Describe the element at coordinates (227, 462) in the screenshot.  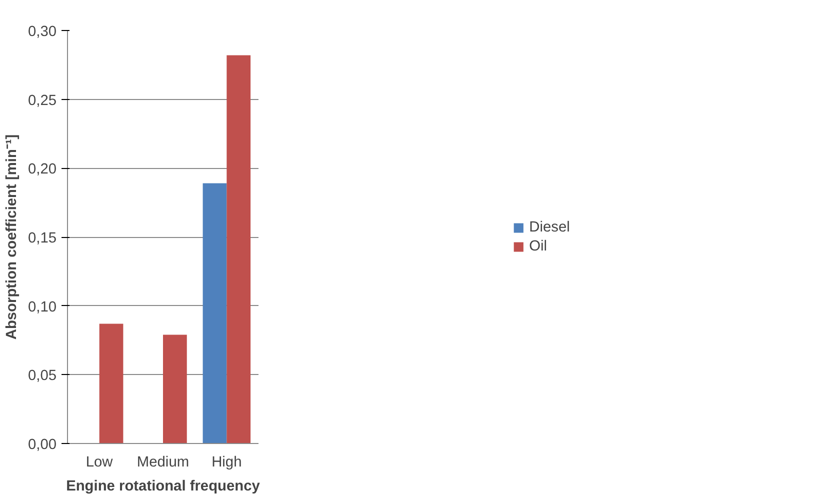
I see `x-tick-label: High` at that location.